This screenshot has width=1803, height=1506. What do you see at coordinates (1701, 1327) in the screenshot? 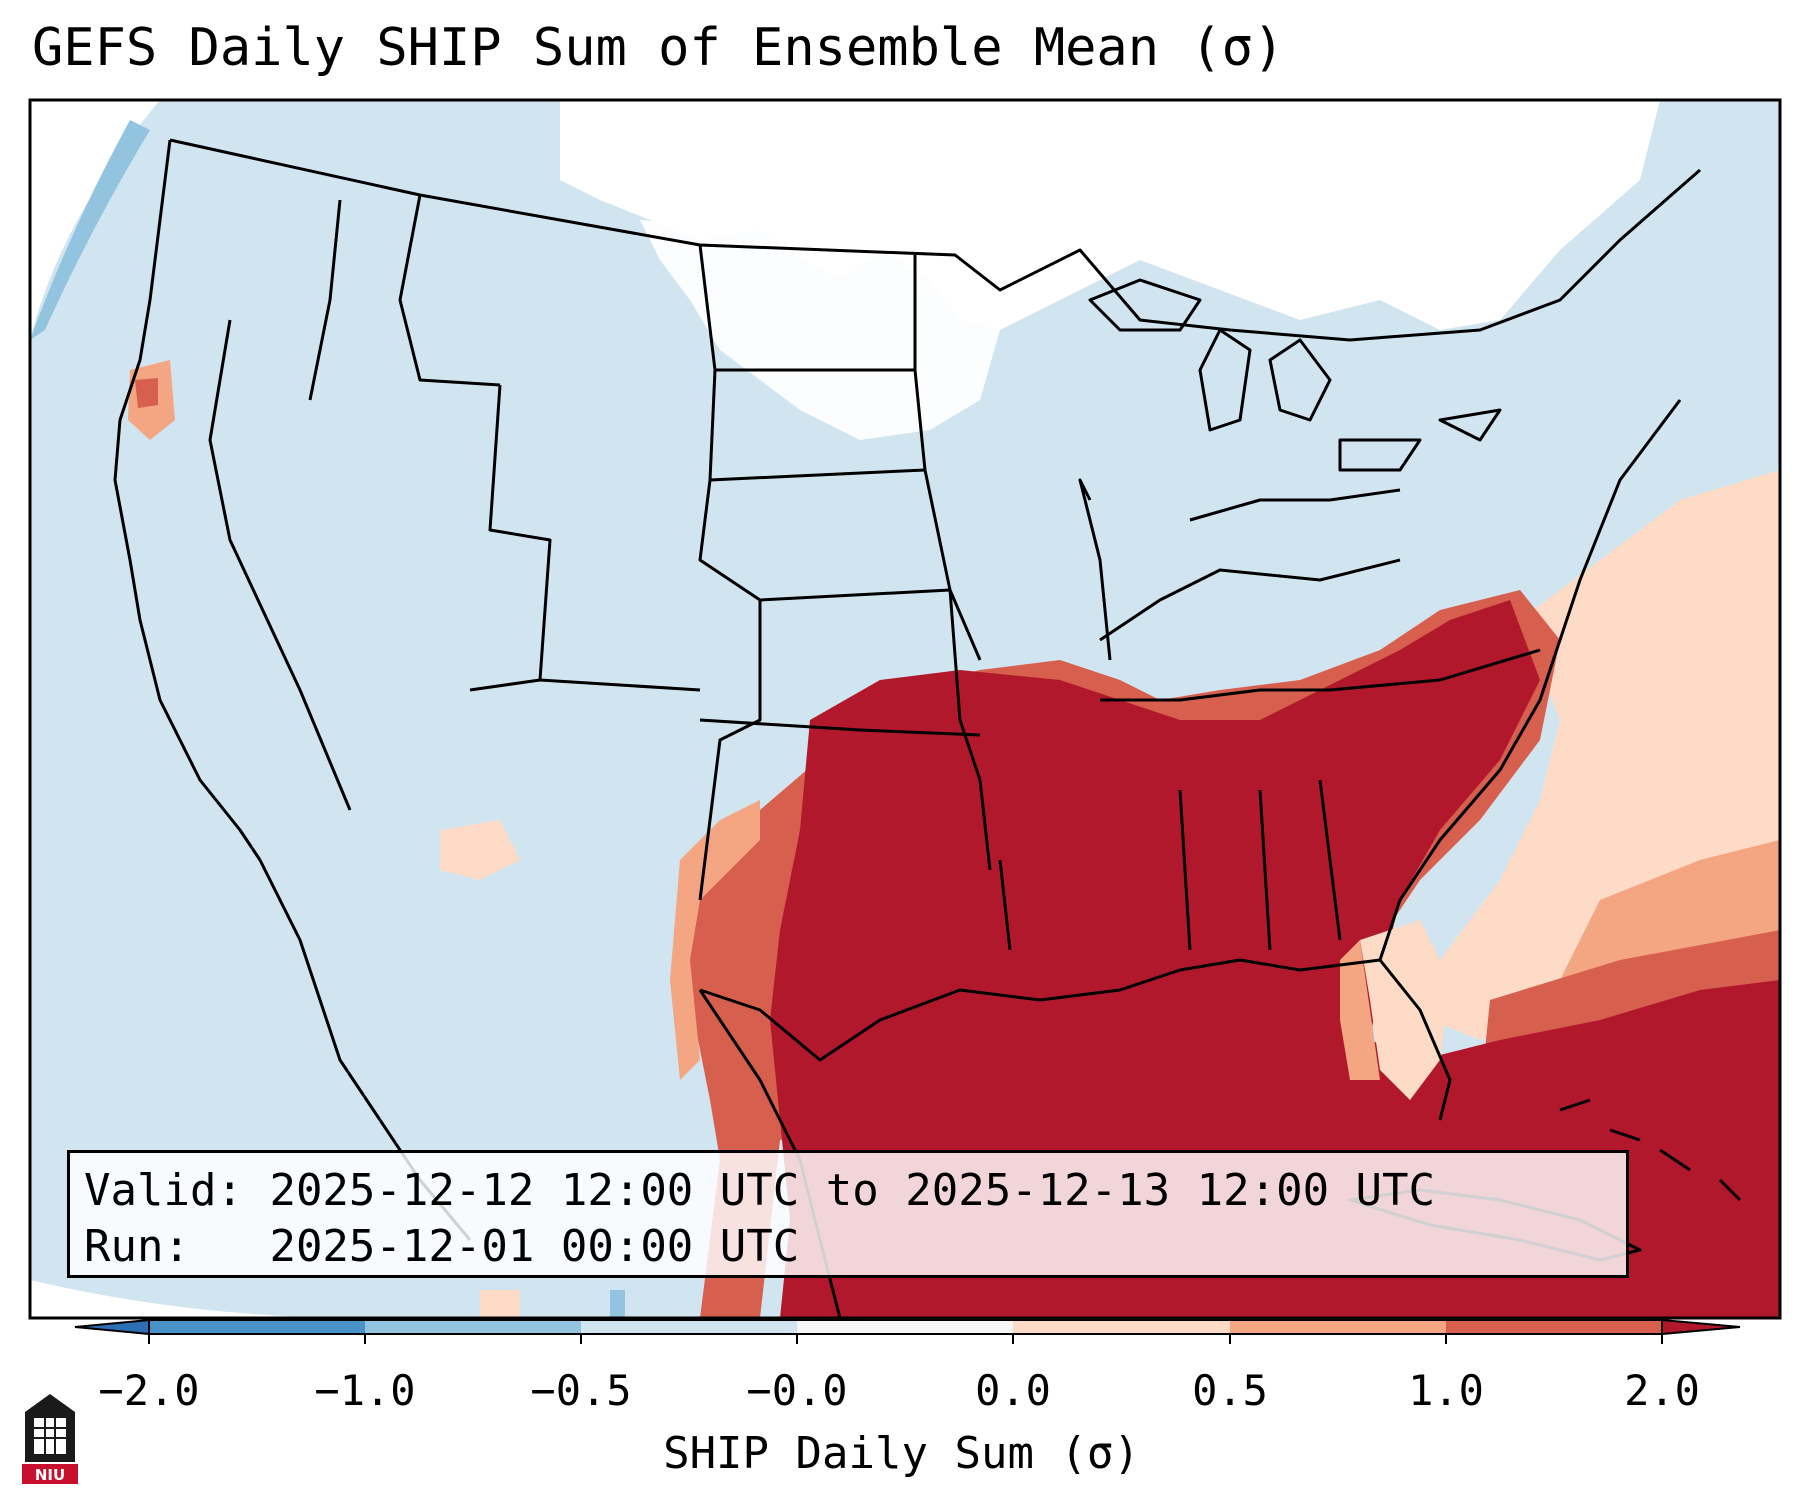
I see `colorbar-extend-high` at bounding box center [1701, 1327].